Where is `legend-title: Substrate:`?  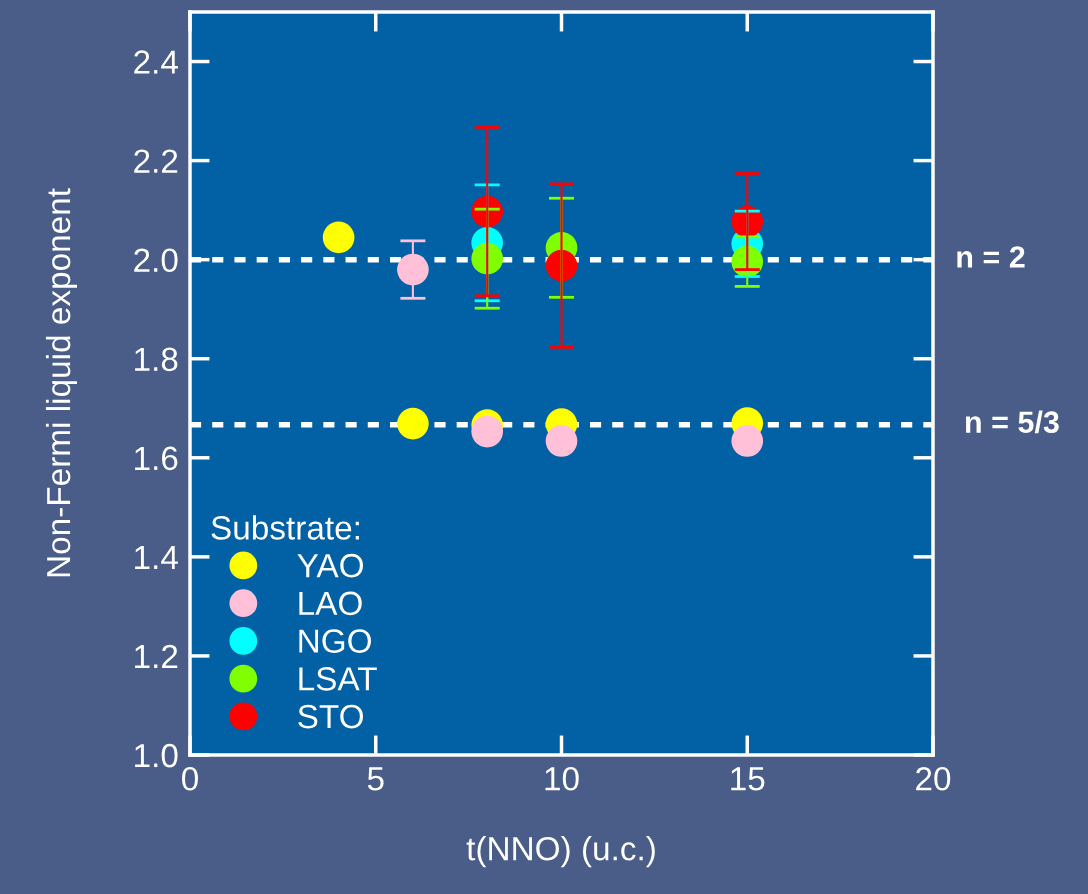
legend-title: Substrate: is located at coordinates (285, 527).